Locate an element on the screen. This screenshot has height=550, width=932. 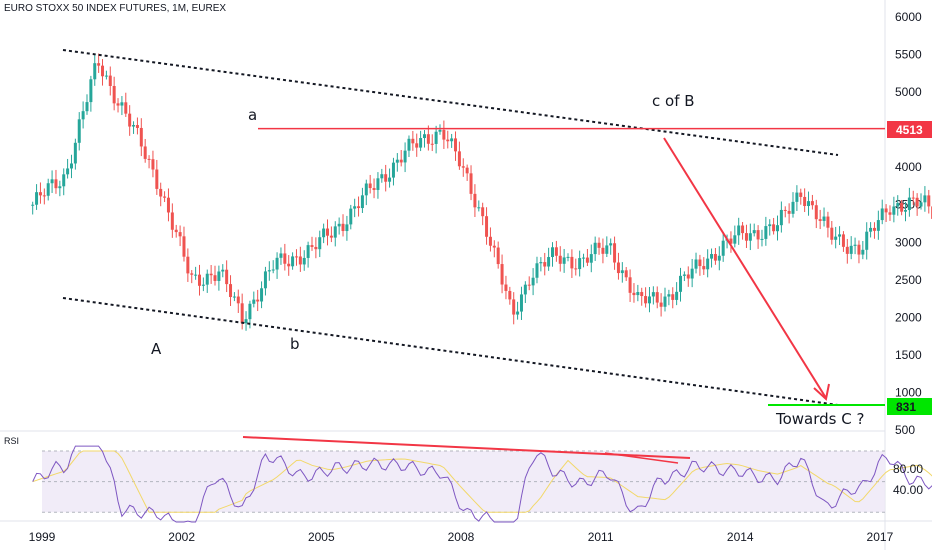
x-tick-label: 2002 is located at coordinates (181, 537).